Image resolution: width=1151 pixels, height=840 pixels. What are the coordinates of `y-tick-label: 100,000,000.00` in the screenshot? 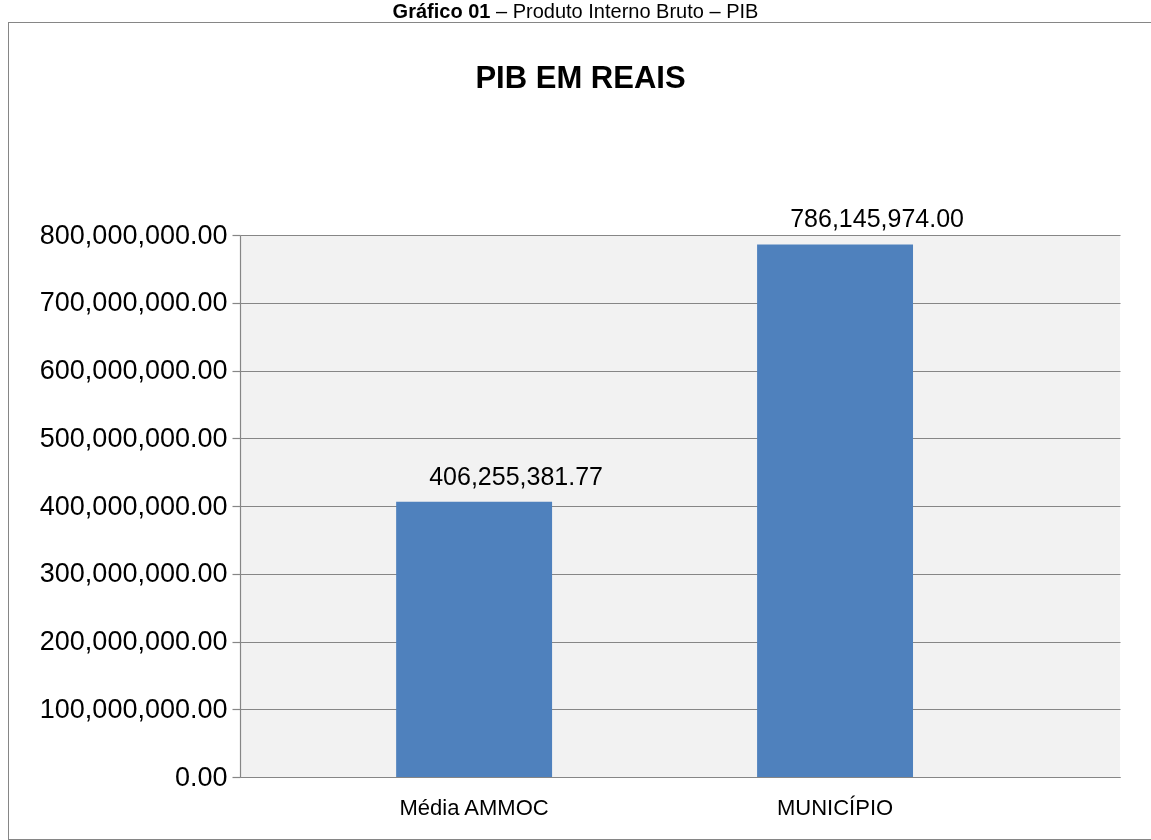 It's located at (133, 708).